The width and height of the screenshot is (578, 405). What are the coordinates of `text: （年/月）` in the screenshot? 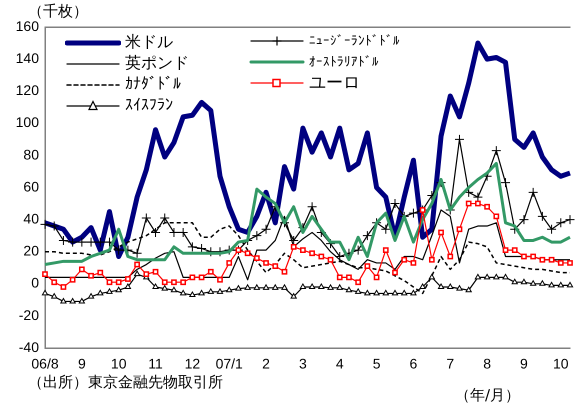 It's located at (487, 395).